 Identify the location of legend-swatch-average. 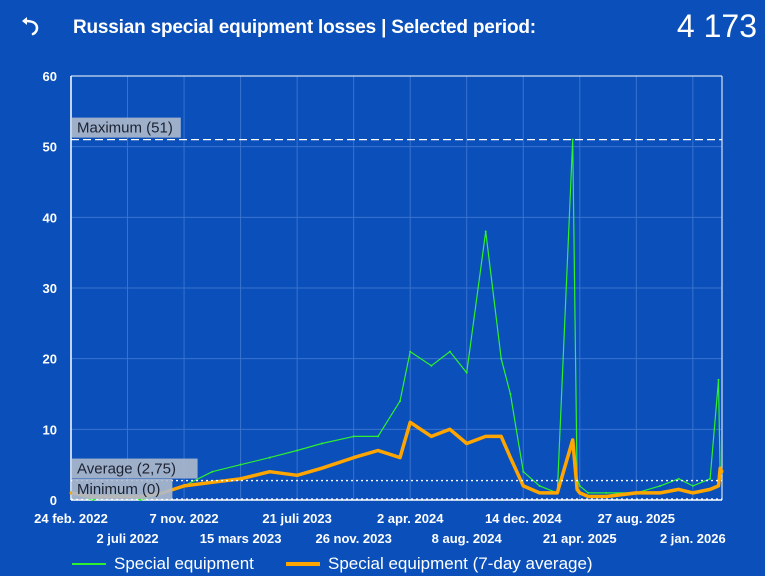
(303, 564).